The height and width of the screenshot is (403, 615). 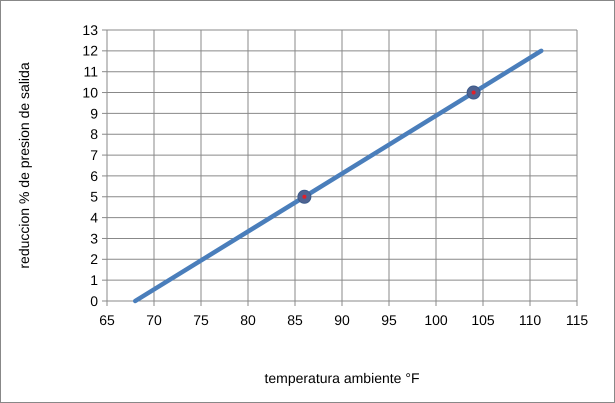 I want to click on x-tick-label: 115, so click(x=577, y=320).